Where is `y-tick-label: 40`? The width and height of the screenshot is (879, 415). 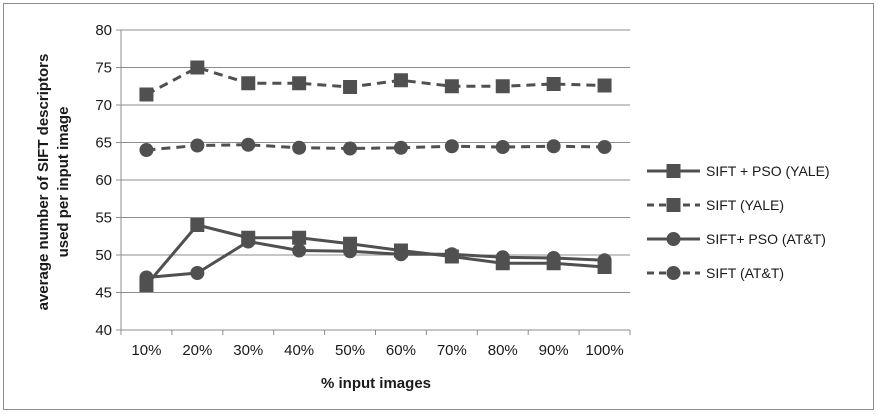
y-tick-label: 40 is located at coordinates (103, 330).